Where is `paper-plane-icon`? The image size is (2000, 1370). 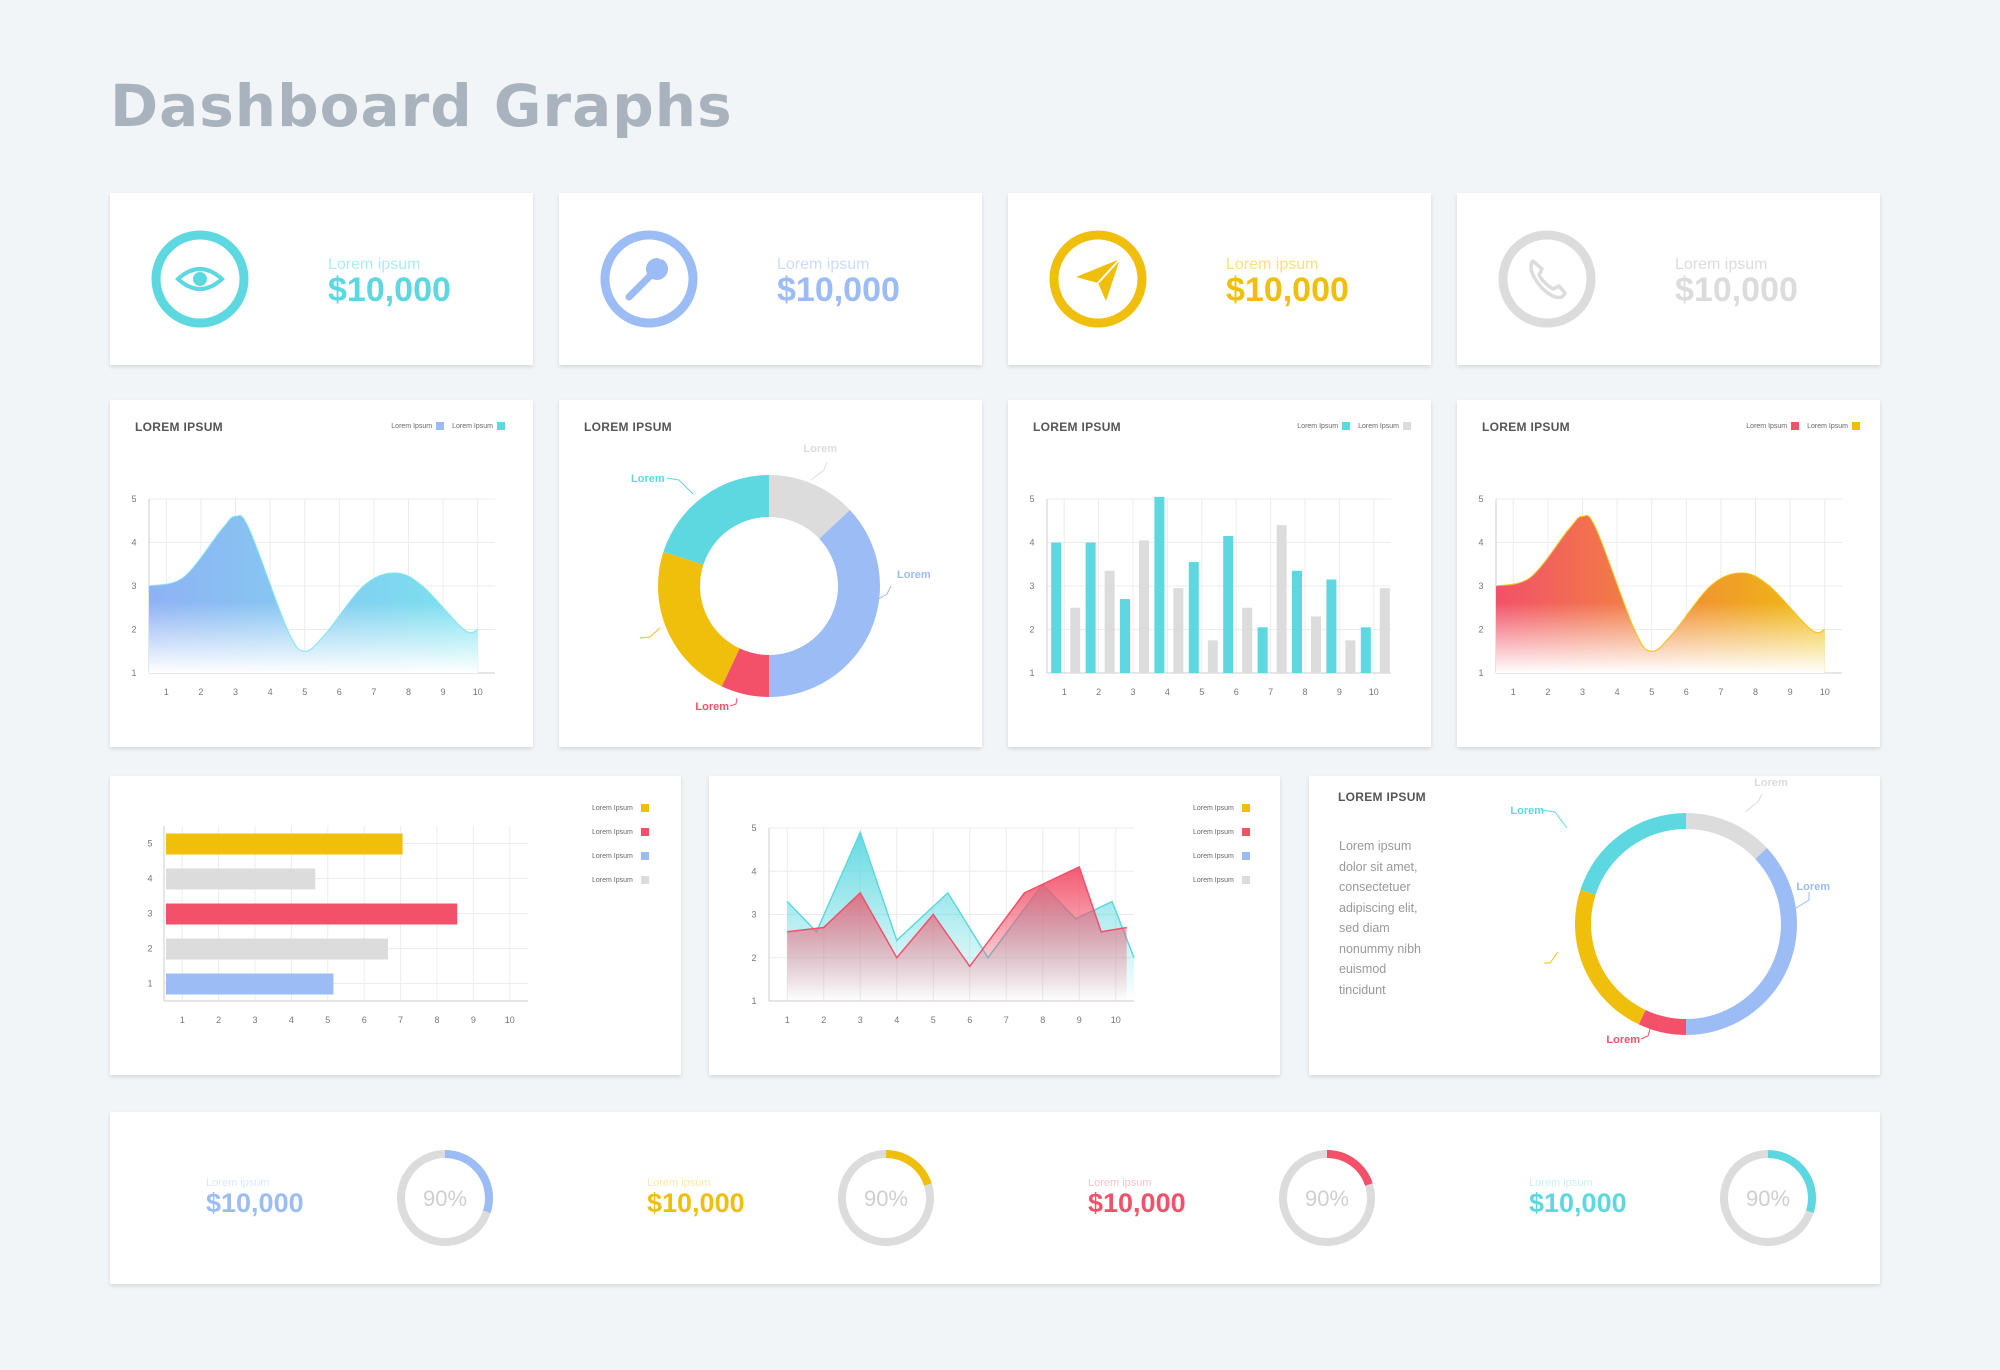
paper-plane-icon is located at coordinates (1098, 279).